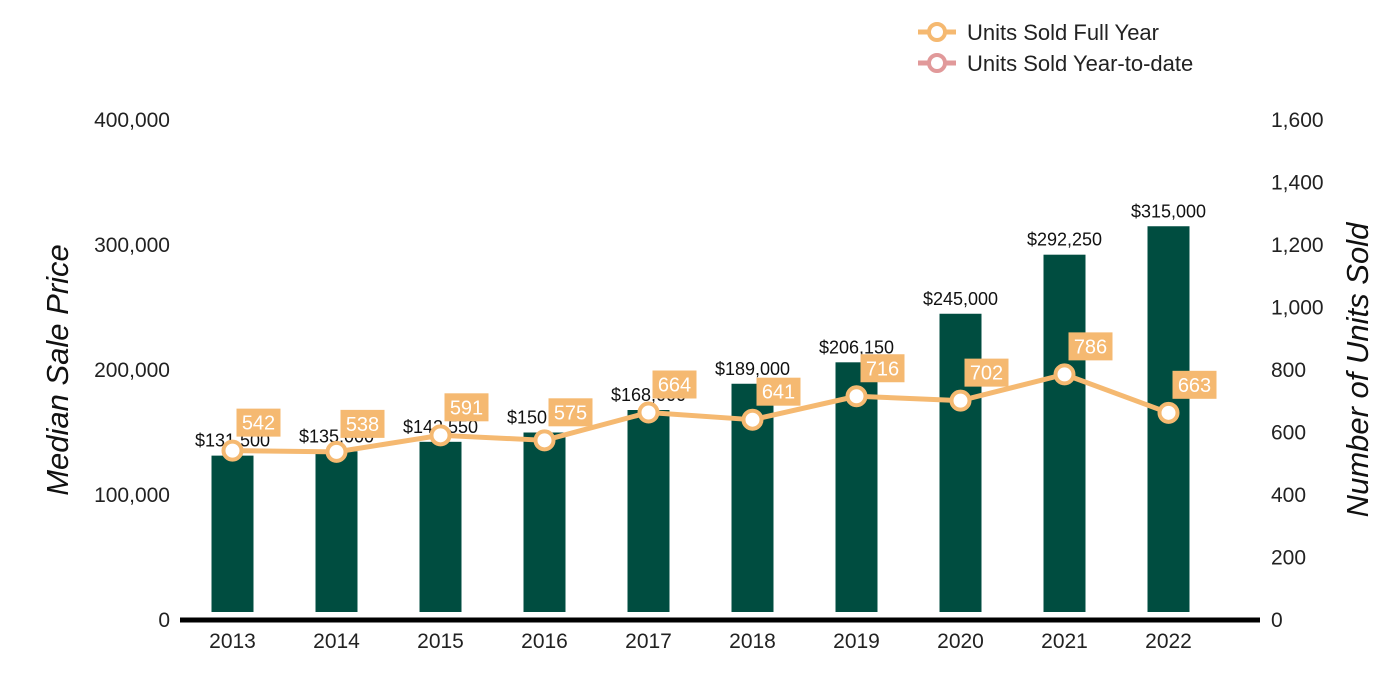 The height and width of the screenshot is (700, 1400). I want to click on y-right-tick-label: 800, so click(1288, 370).